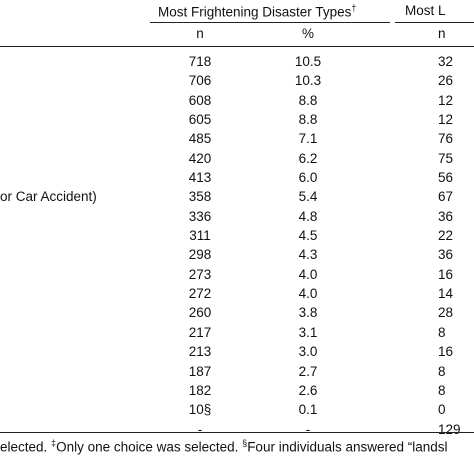 This screenshot has width=474, height=474. I want to click on cell-n: 298, so click(200, 255).